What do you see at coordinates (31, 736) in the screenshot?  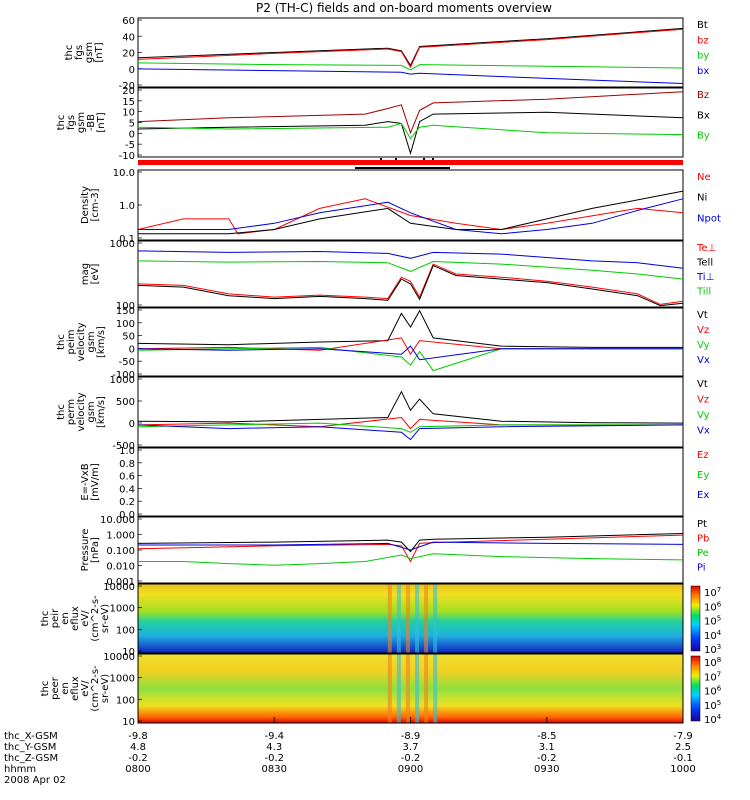 I see `x-axis-row-label: thc_X-GSM` at bounding box center [31, 736].